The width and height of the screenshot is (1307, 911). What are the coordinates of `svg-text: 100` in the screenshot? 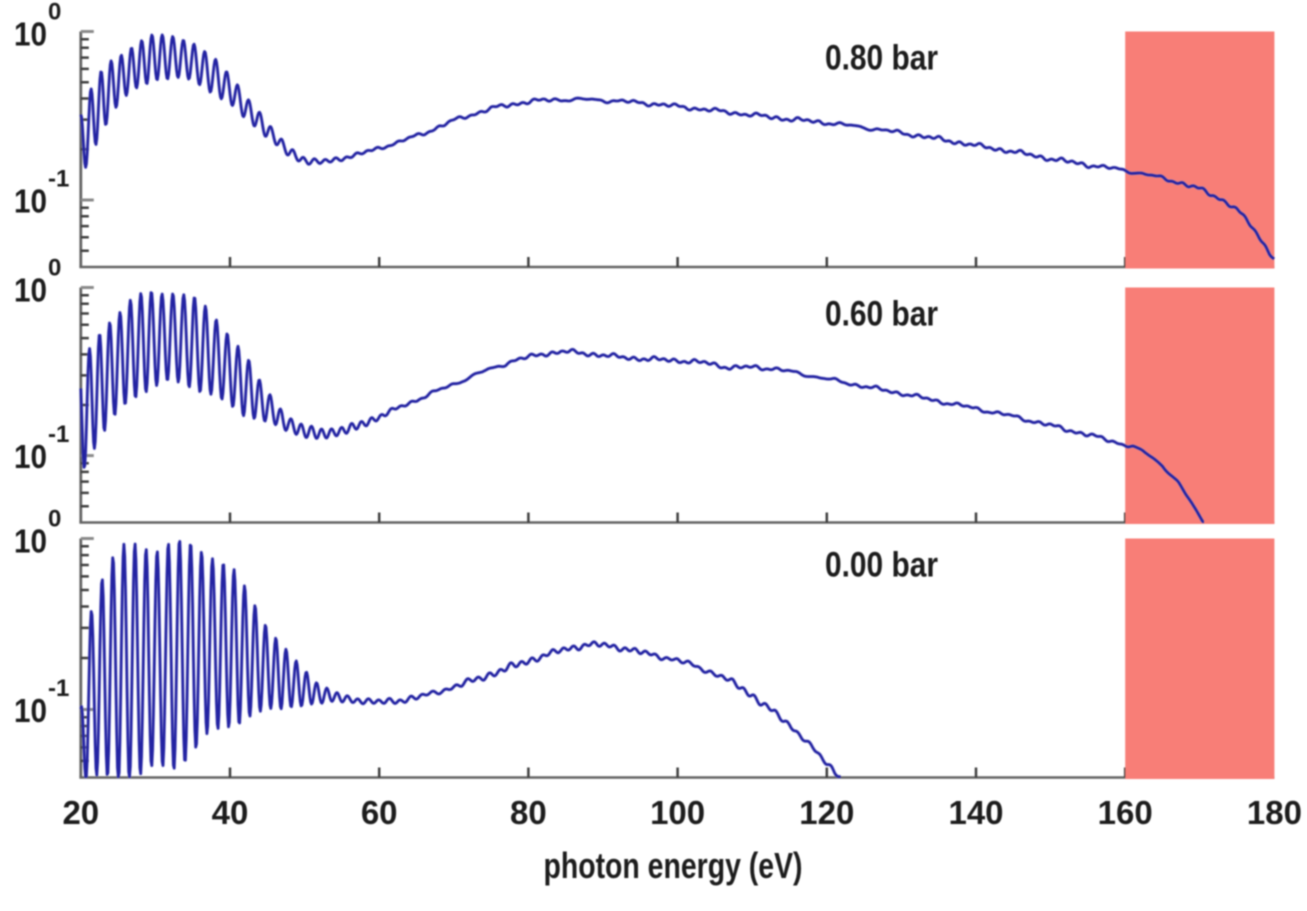 It's located at (677, 812).